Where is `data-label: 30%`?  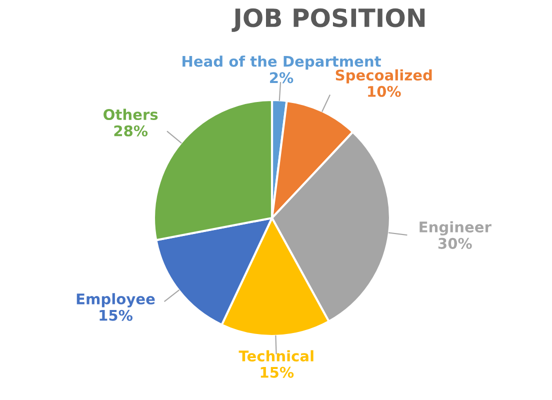 data-label: 30% is located at coordinates (455, 243).